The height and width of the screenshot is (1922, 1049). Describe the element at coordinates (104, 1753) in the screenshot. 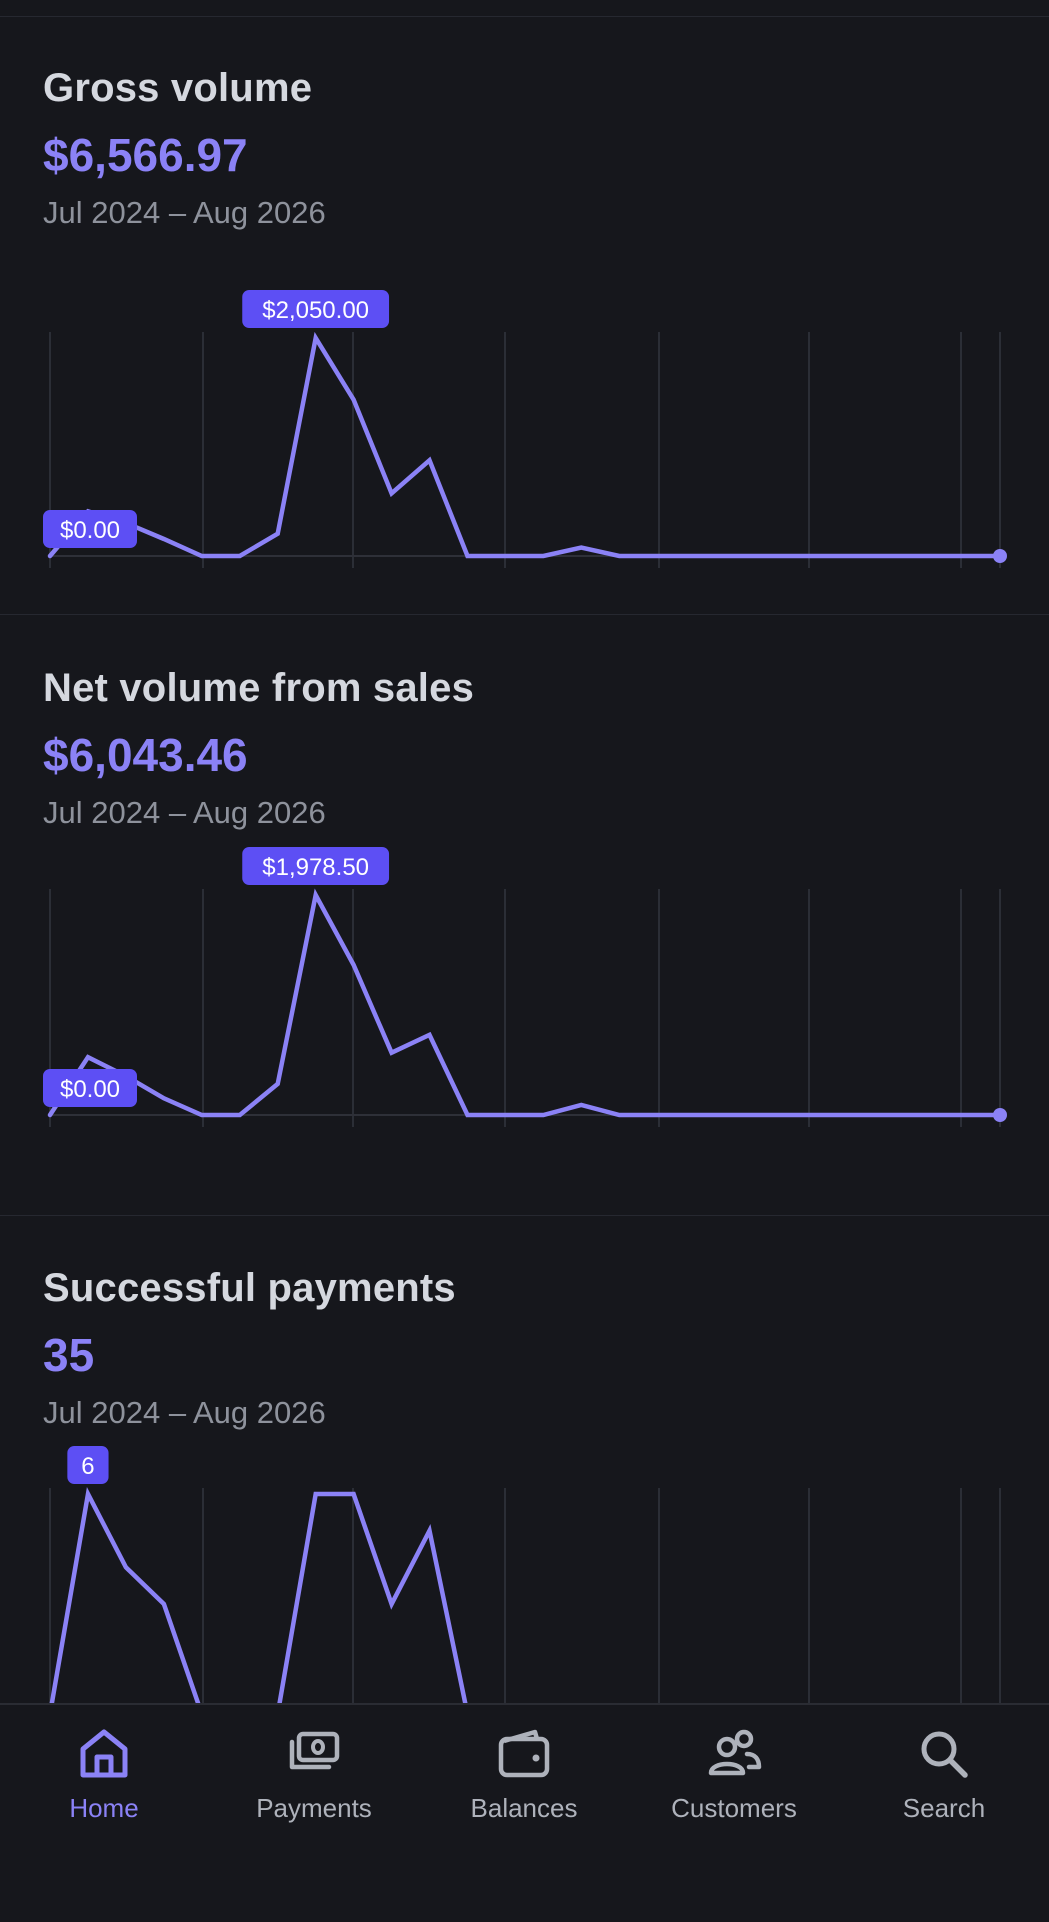

I see `home-icon` at that location.